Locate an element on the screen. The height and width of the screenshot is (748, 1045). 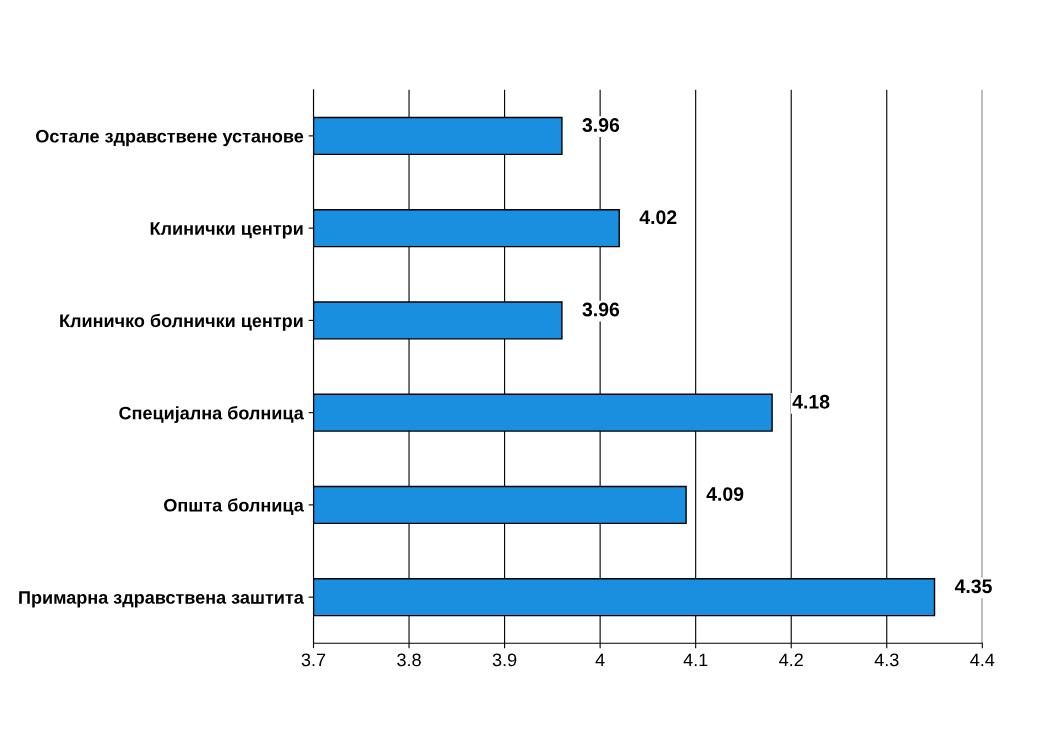
y-tick-label: Клинички центри is located at coordinates (226, 230).